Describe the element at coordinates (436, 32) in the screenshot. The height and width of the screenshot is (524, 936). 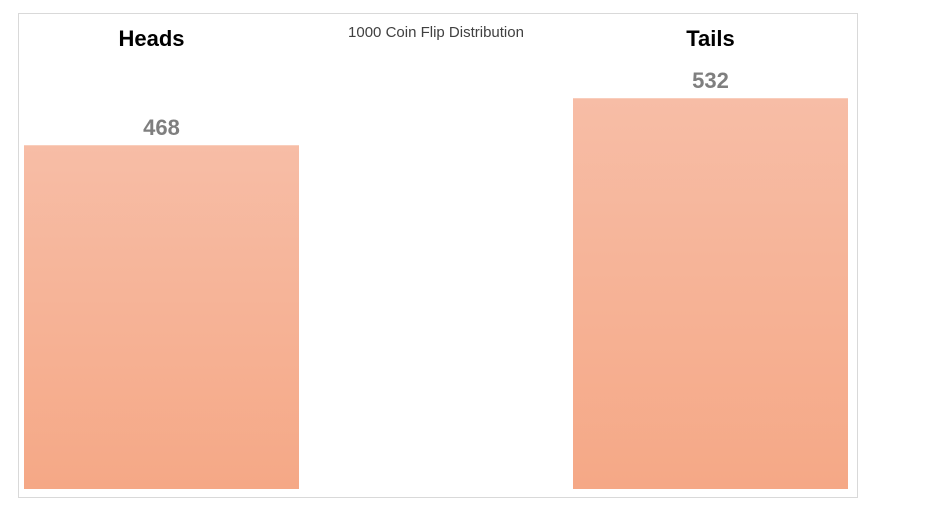
I see `chart-title: 1000 Coin Flip Distribution` at that location.